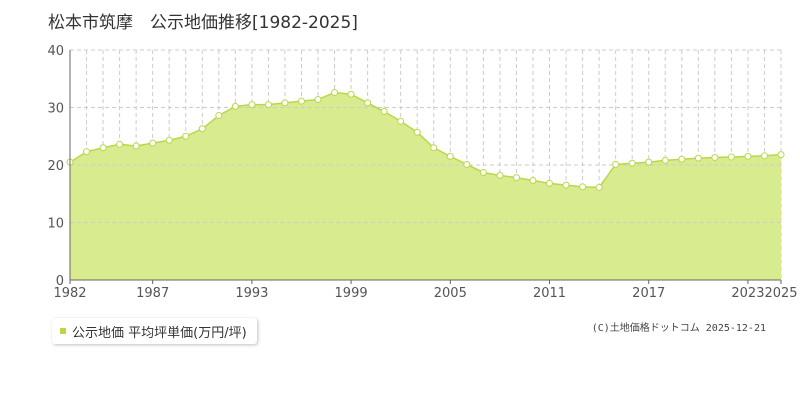 This screenshot has width=800, height=400. I want to click on data-point-2013, so click(583, 187).